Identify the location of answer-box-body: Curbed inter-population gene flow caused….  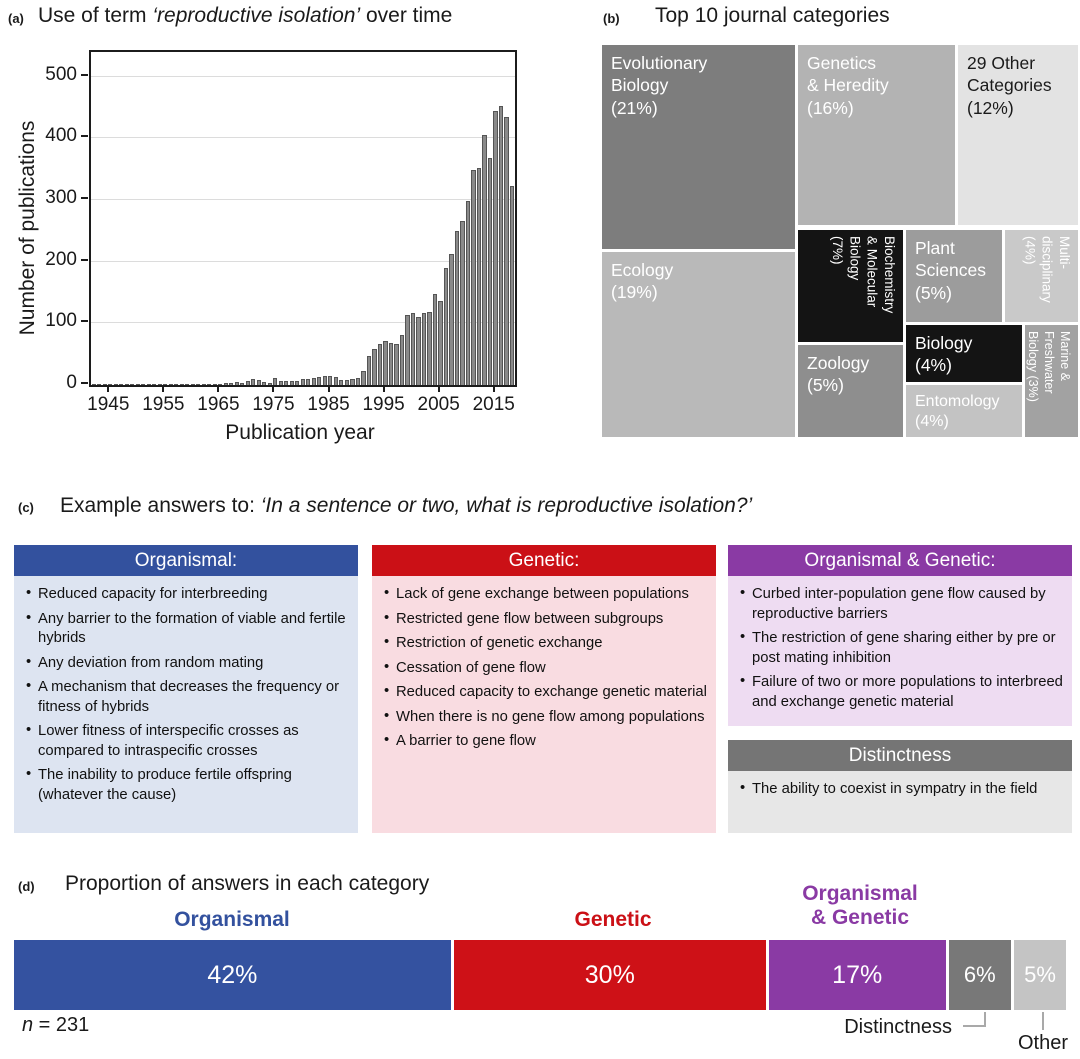
(900, 651).